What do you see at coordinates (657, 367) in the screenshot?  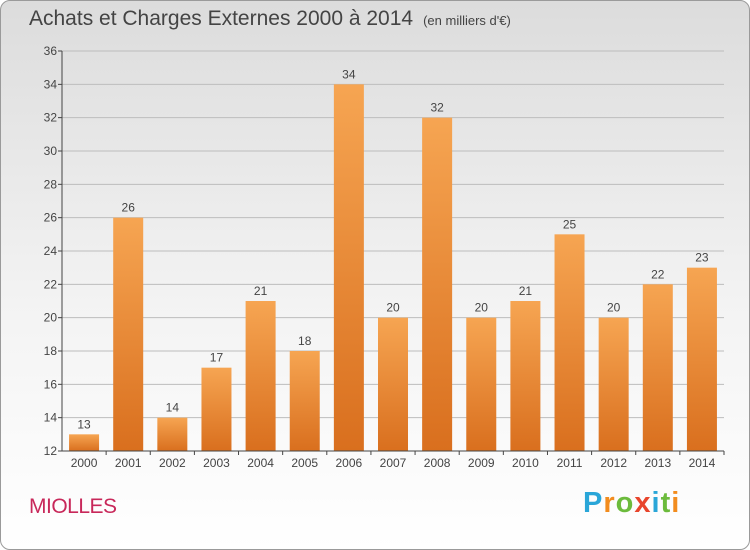 I see `bar-2013` at bounding box center [657, 367].